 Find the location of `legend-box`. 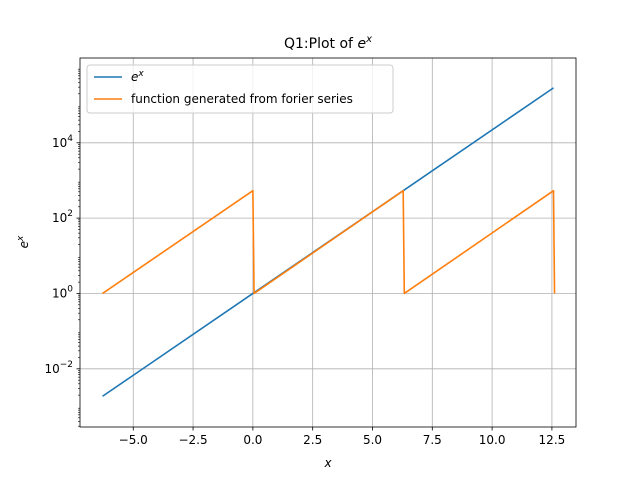

legend-box is located at coordinates (240, 89).